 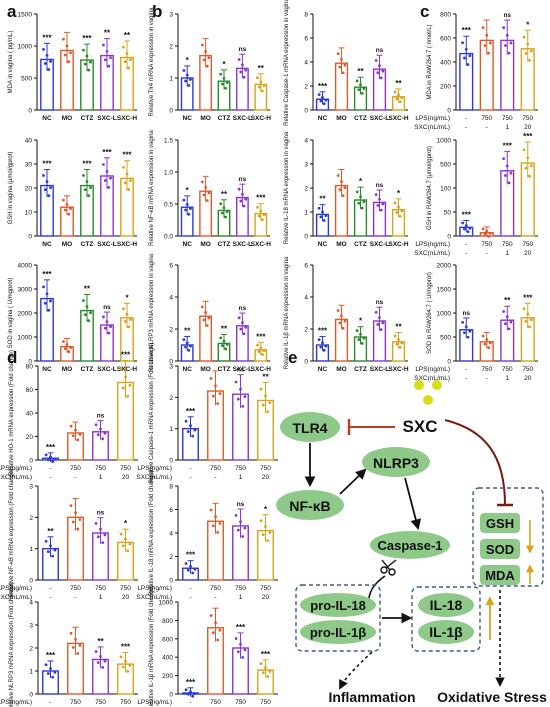 What do you see at coordinates (323, 118) in the screenshot?
I see `category-label: NC` at bounding box center [323, 118].